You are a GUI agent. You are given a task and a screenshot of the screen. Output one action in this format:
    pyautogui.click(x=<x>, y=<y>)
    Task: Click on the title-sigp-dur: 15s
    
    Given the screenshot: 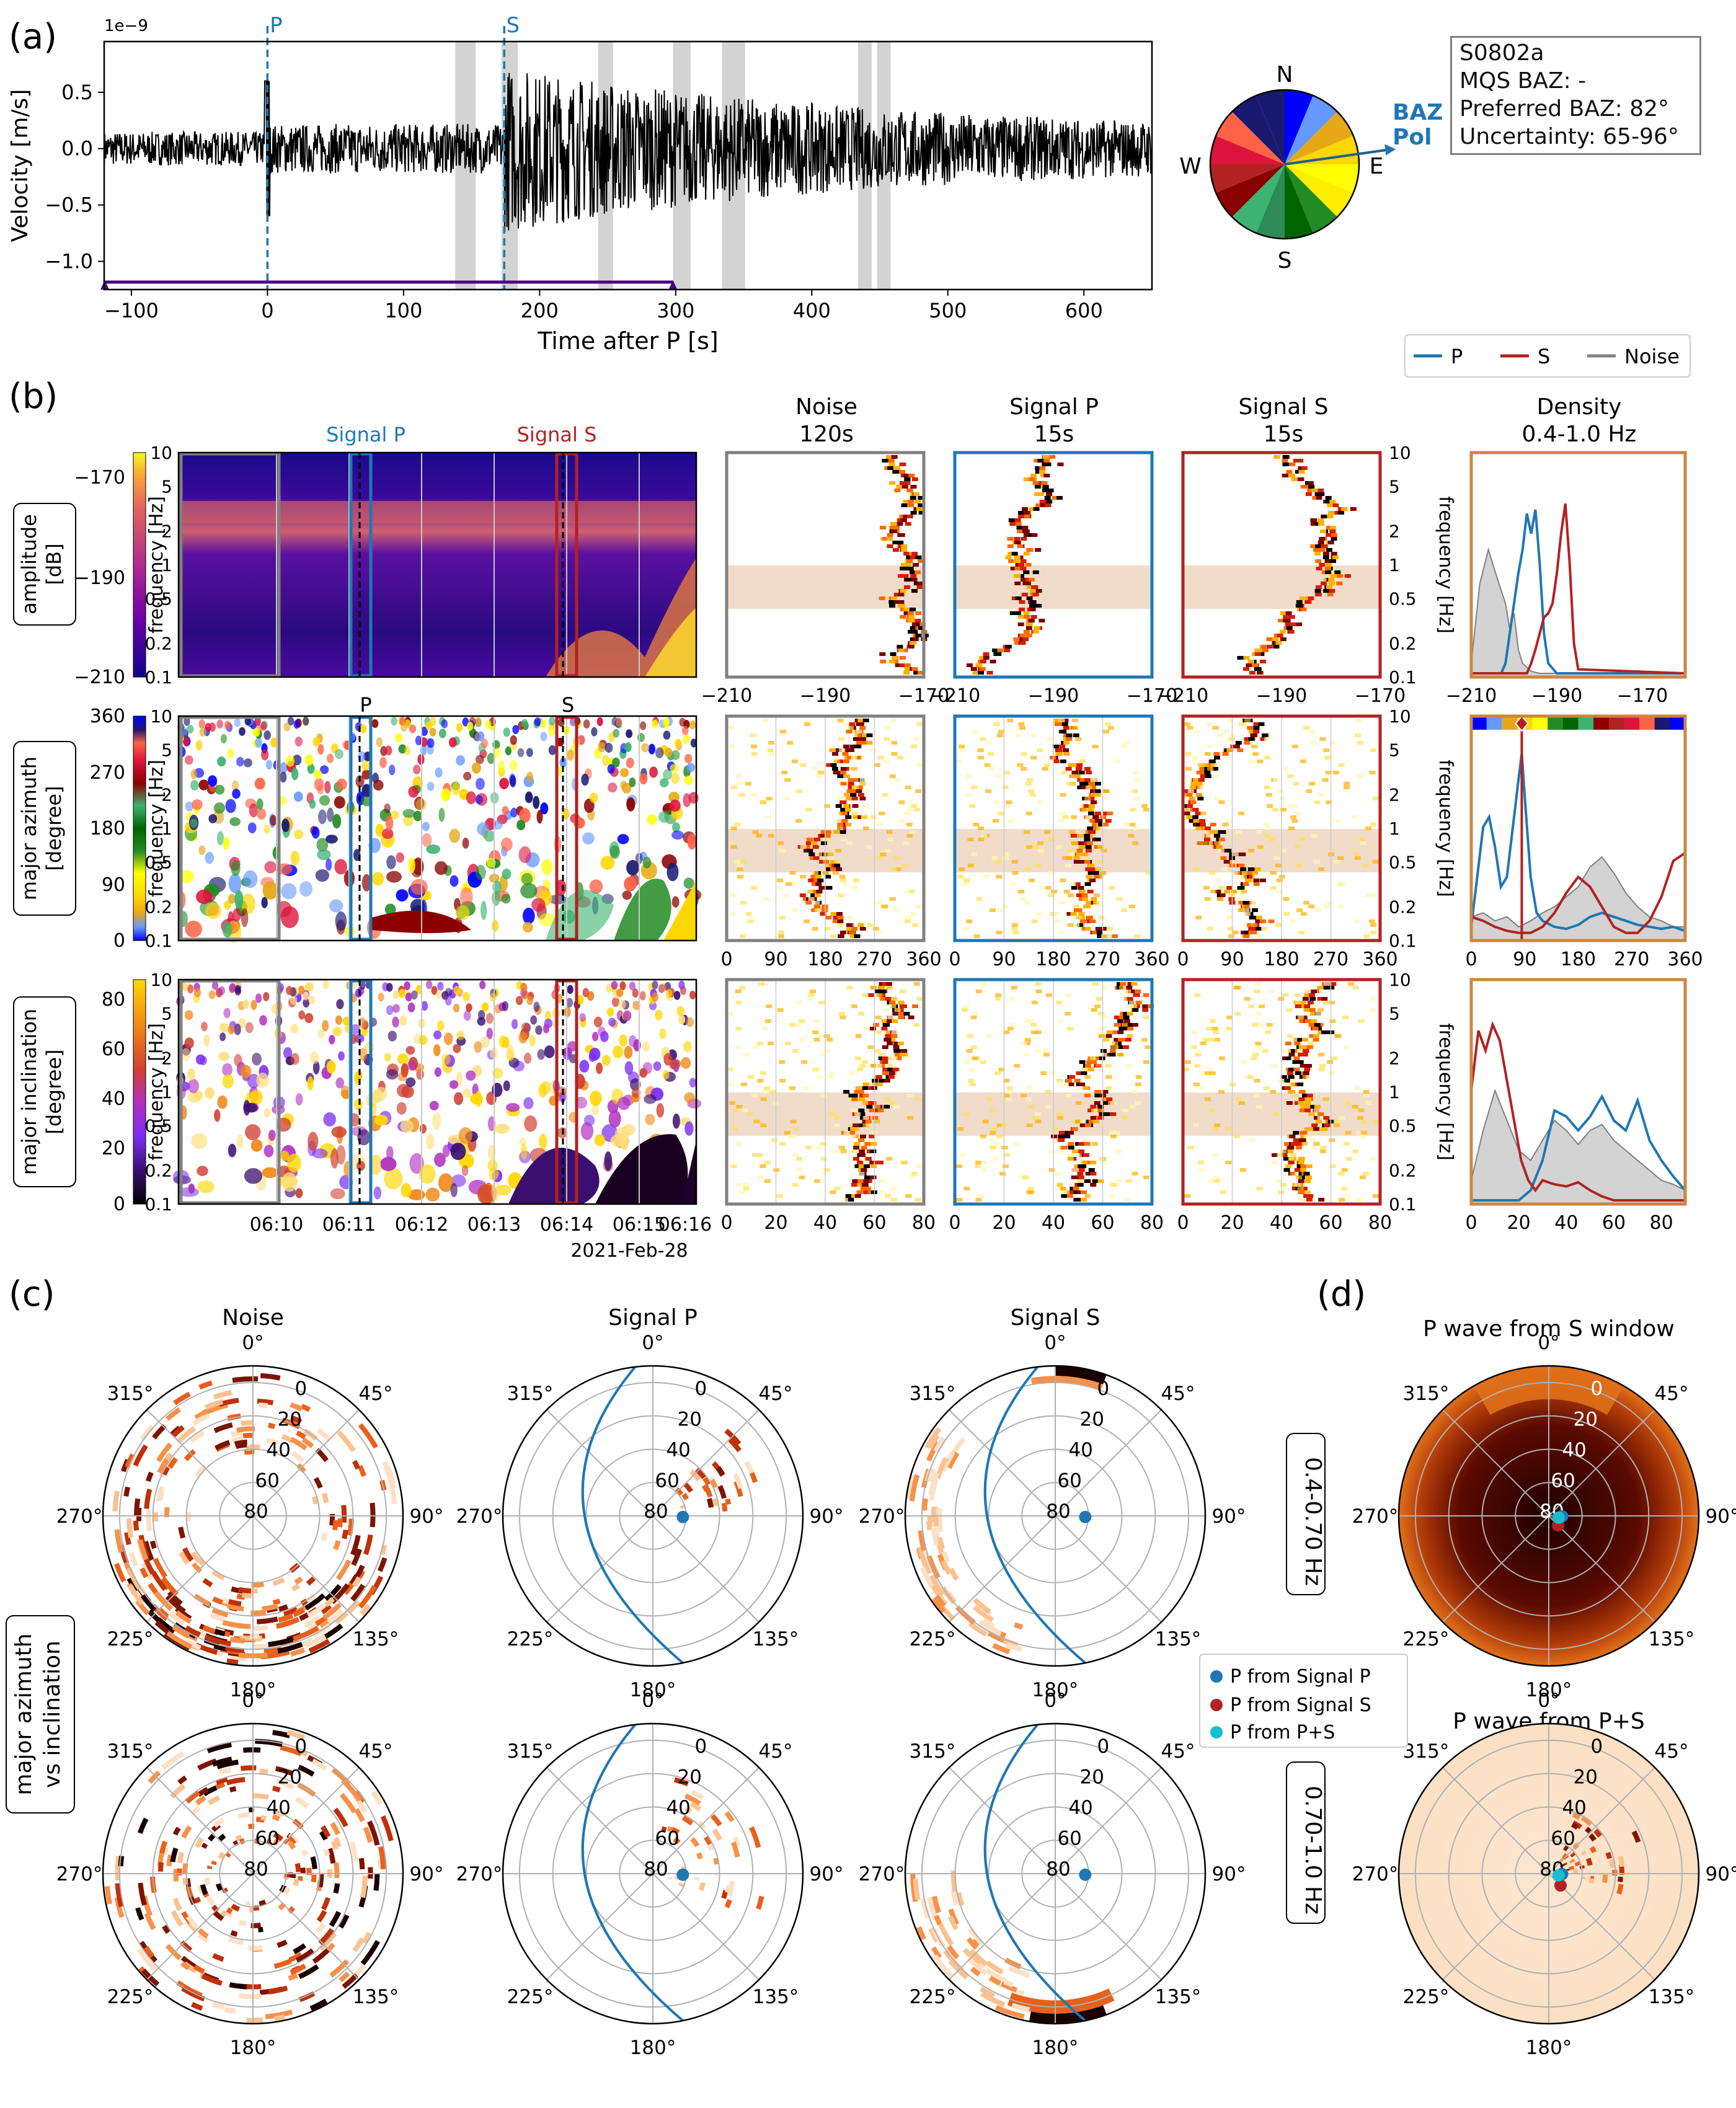 What is the action you would take?
    pyautogui.click(x=1054, y=434)
    